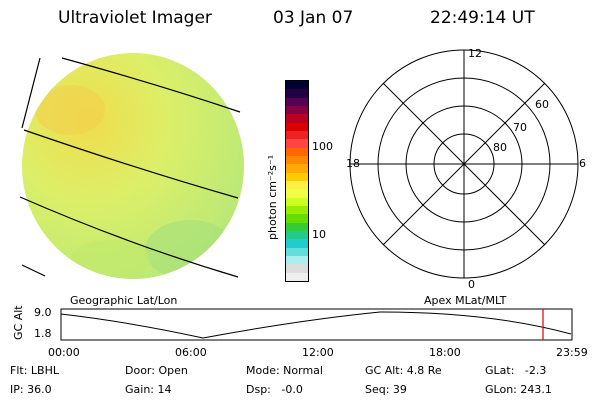 This screenshot has height=400, width=600. Describe the element at coordinates (465, 300) in the screenshot. I see `apex-projection-label: Apex MLat/MLT` at that location.